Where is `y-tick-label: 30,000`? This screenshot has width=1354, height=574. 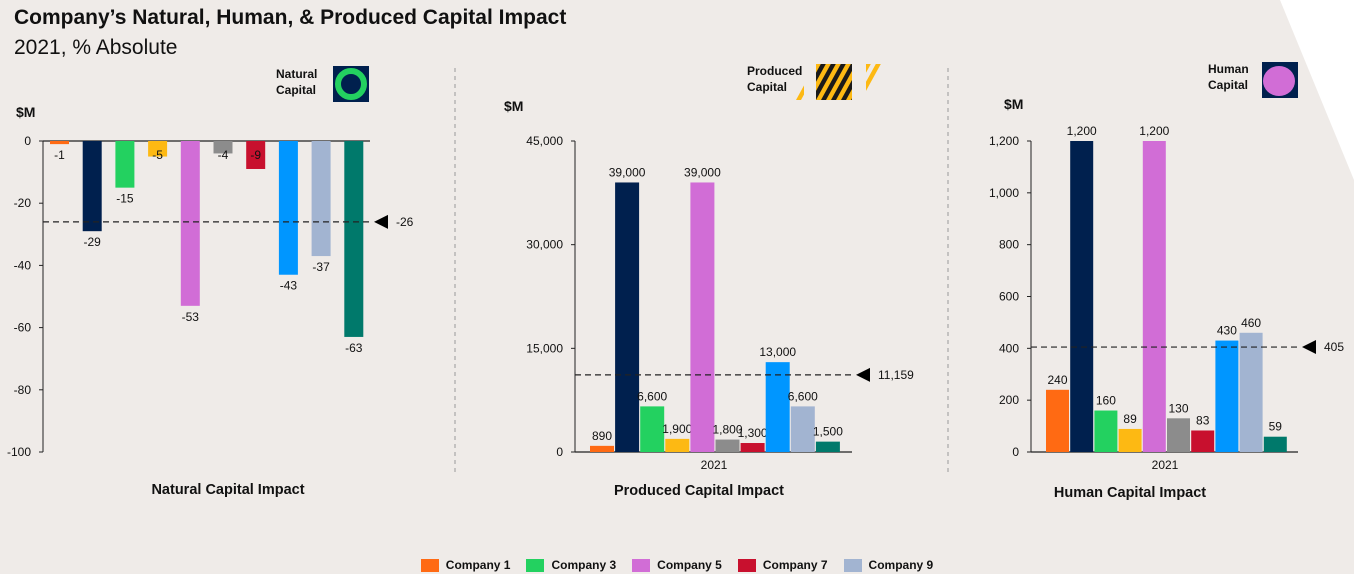 y-tick-label: 30,000 is located at coordinates (544, 245).